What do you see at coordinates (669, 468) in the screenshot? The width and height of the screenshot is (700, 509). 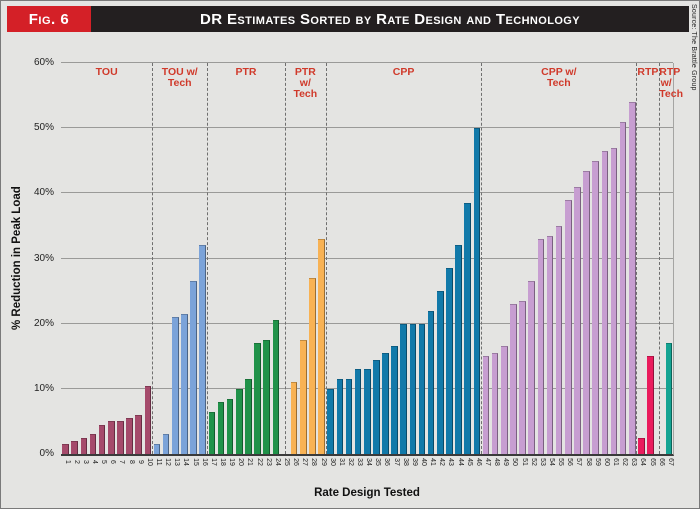 I see `x-tick: 67` at bounding box center [669, 468].